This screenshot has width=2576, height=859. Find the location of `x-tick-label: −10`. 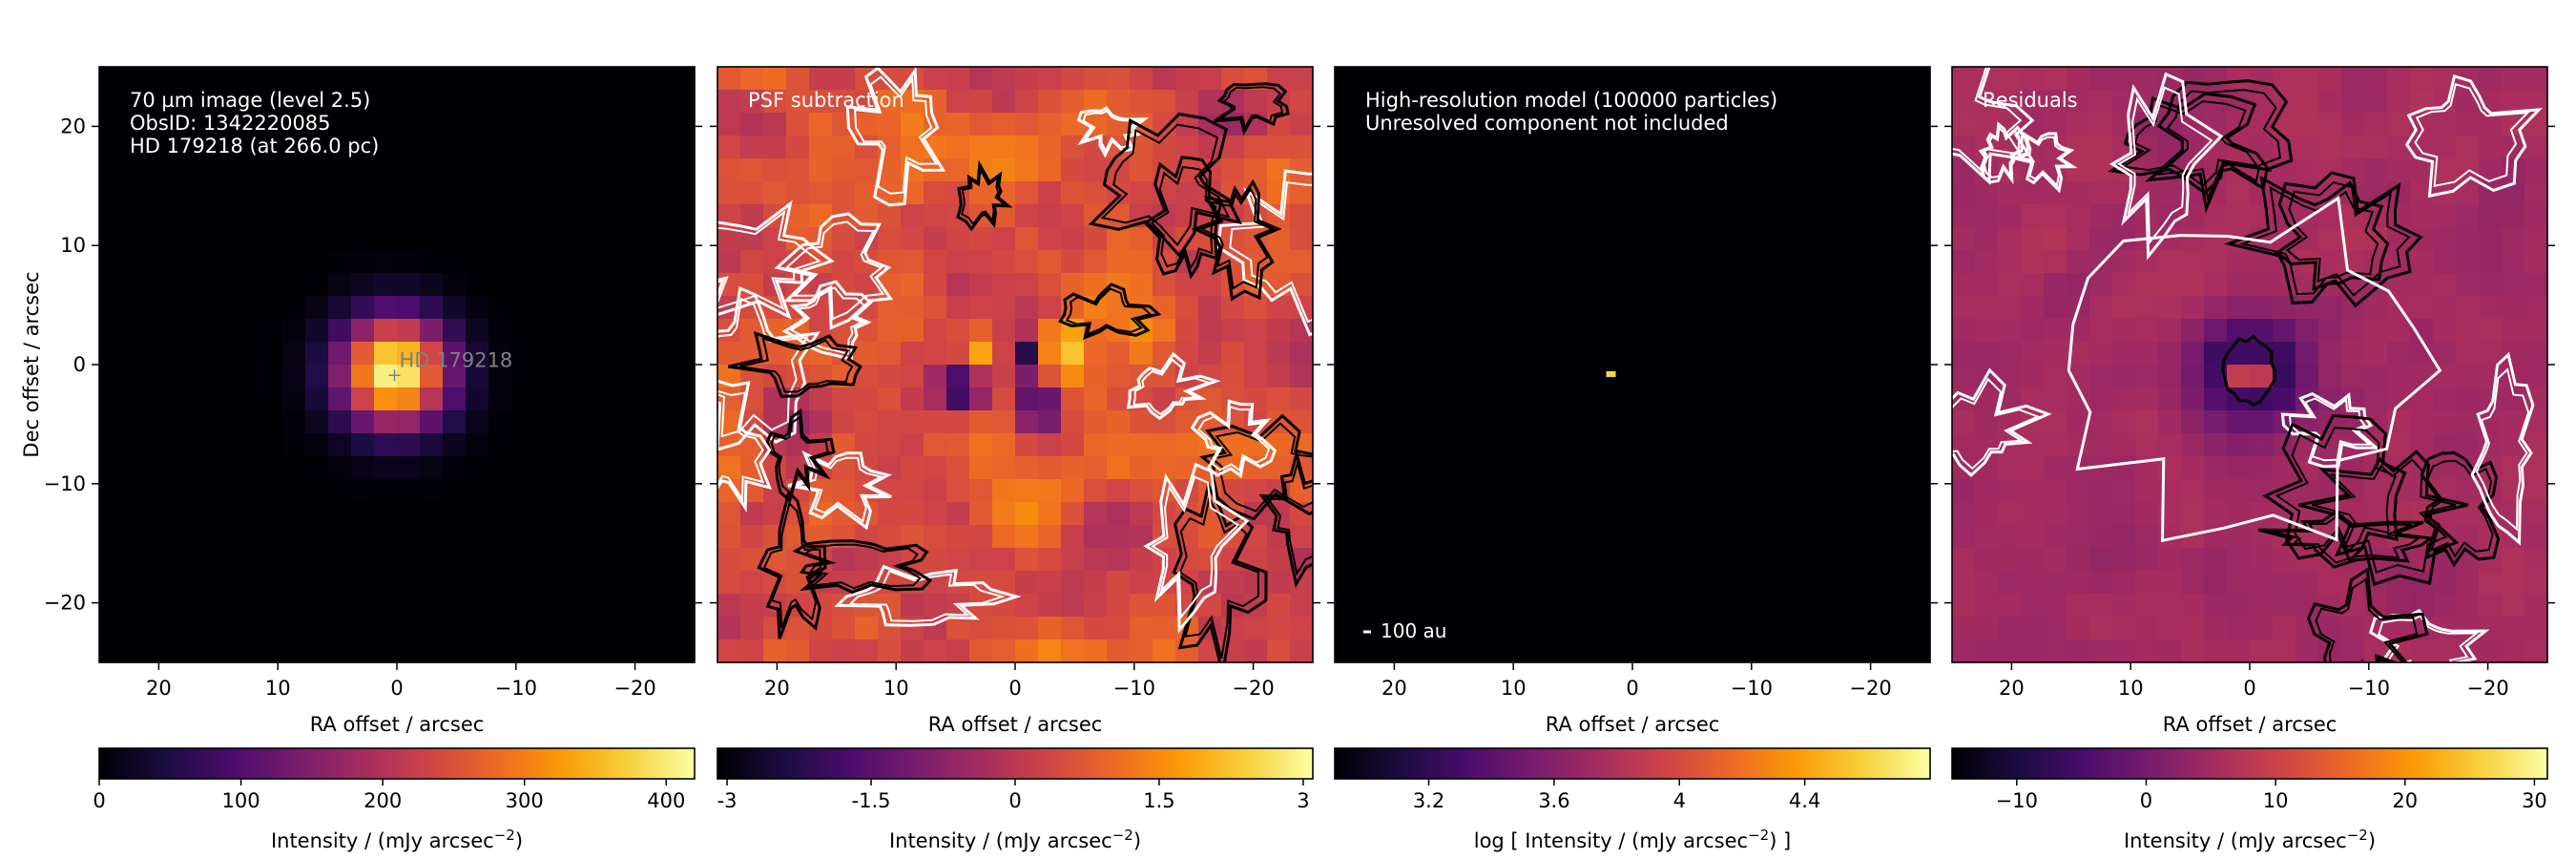

x-tick-label: −10 is located at coordinates (1752, 688).